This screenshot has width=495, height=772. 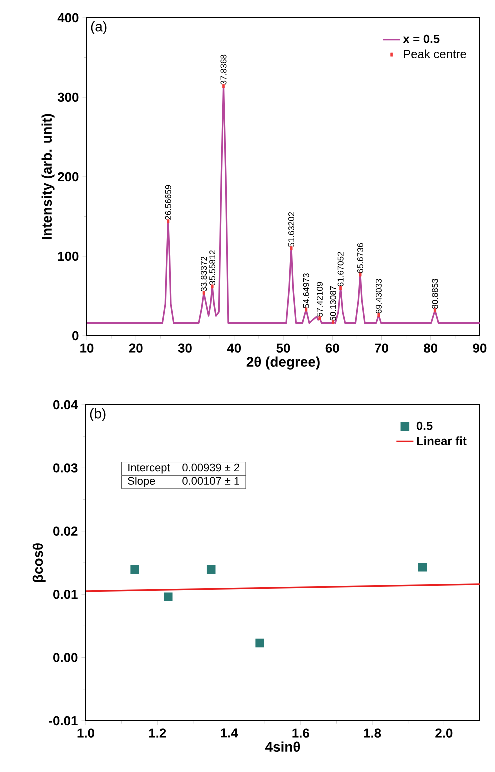 I want to click on y-tick-label: 0.00, so click(x=66, y=657).